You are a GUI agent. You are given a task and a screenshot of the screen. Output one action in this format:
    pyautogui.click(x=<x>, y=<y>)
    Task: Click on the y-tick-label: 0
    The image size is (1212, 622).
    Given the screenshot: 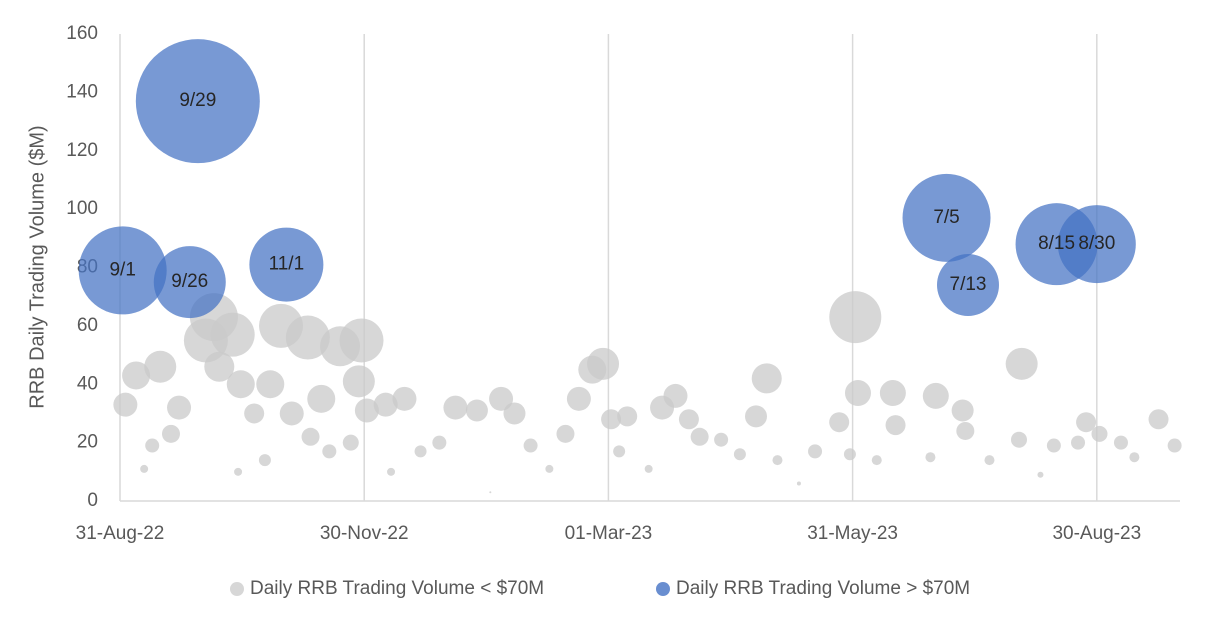 What is the action you would take?
    pyautogui.click(x=92, y=500)
    